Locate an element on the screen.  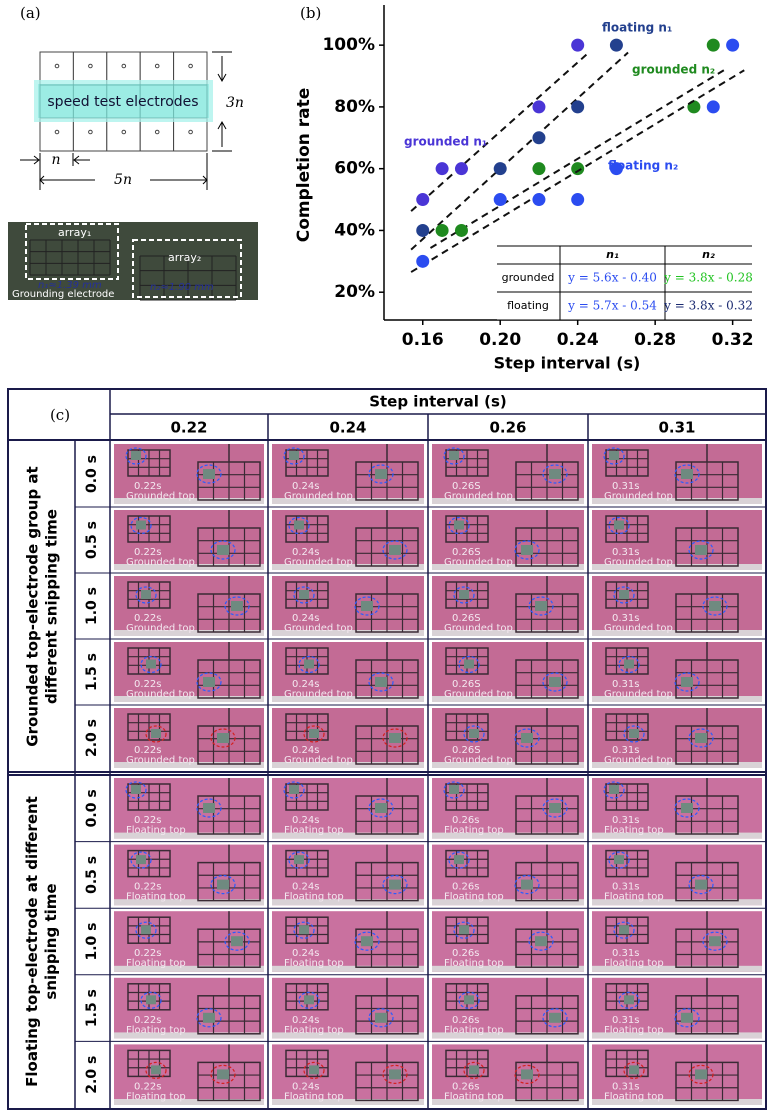
column-header: Step interval (s) is located at coordinates (438, 402).